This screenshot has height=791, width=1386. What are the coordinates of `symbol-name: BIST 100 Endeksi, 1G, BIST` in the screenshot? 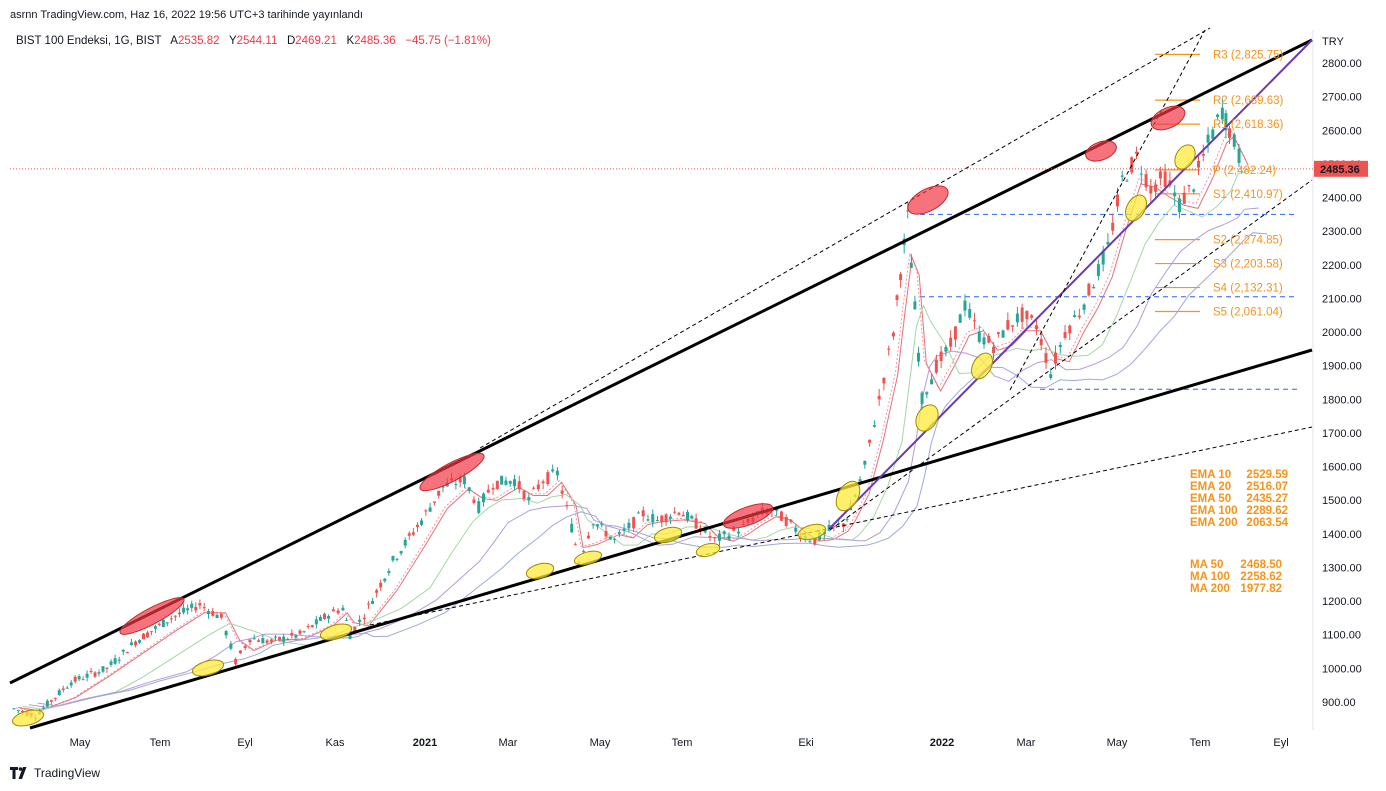 It's located at (89, 41).